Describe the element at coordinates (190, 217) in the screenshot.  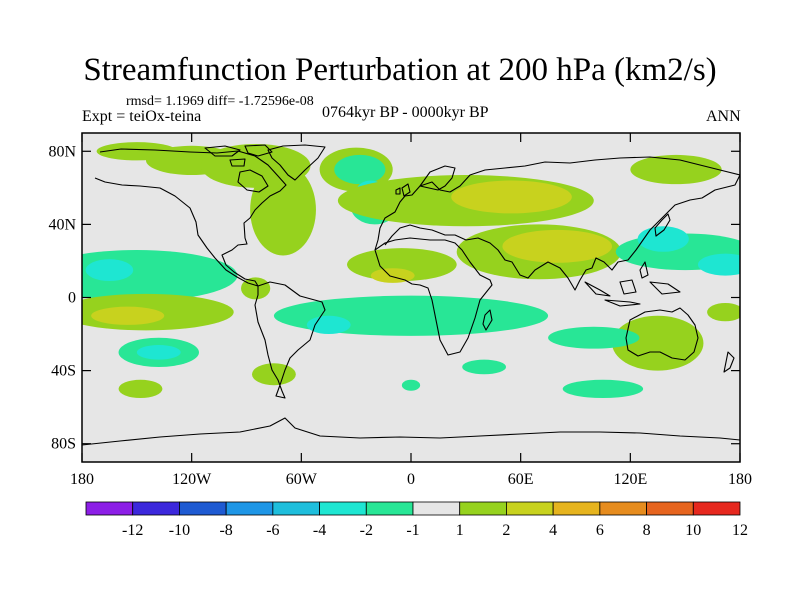
I see `coastline-north-america` at that location.